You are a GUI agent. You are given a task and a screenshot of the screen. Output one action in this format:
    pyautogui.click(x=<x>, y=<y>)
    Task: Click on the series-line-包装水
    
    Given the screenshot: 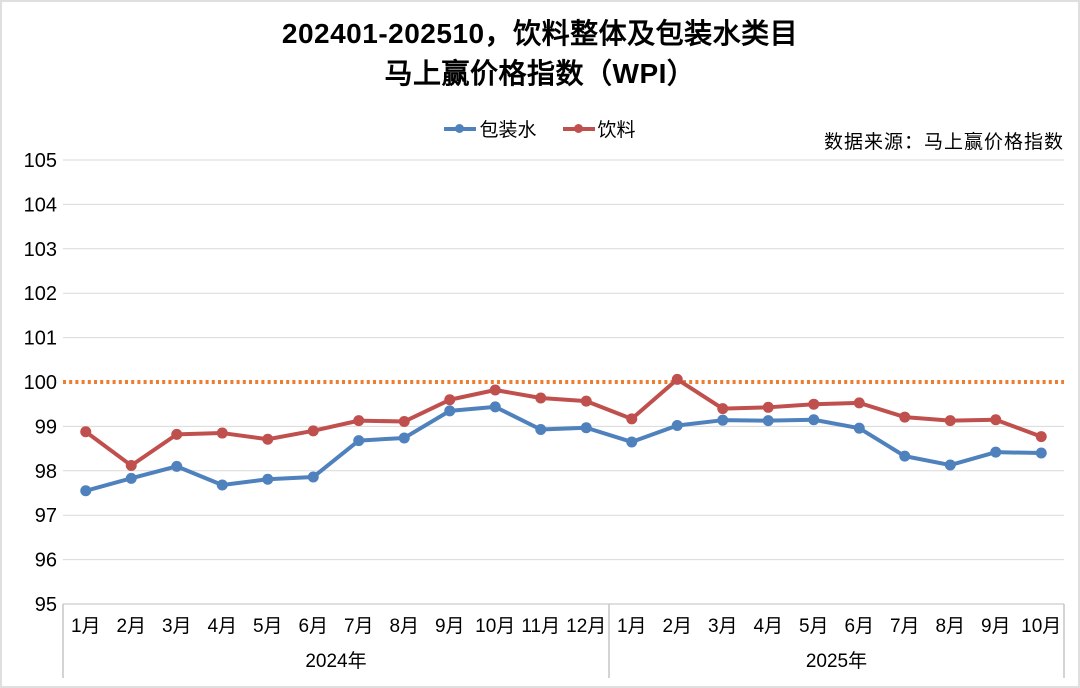 What is the action you would take?
    pyautogui.click(x=563, y=448)
    